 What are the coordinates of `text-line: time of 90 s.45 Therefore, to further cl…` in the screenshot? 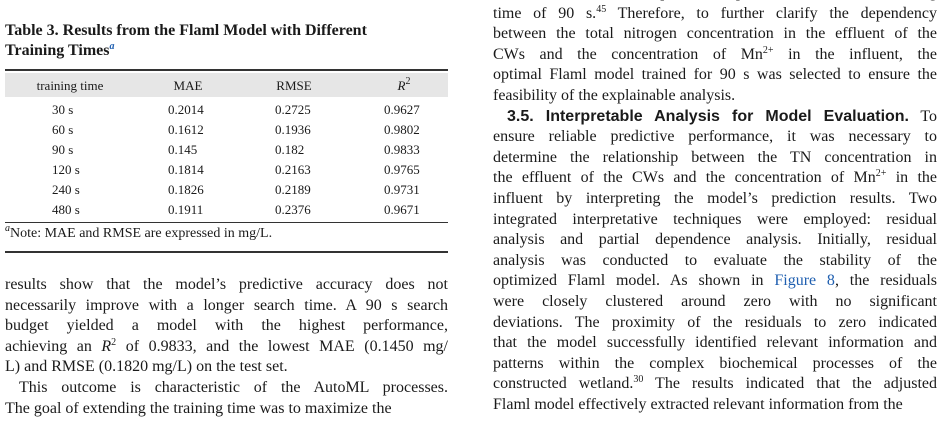 It's located at (715, 14).